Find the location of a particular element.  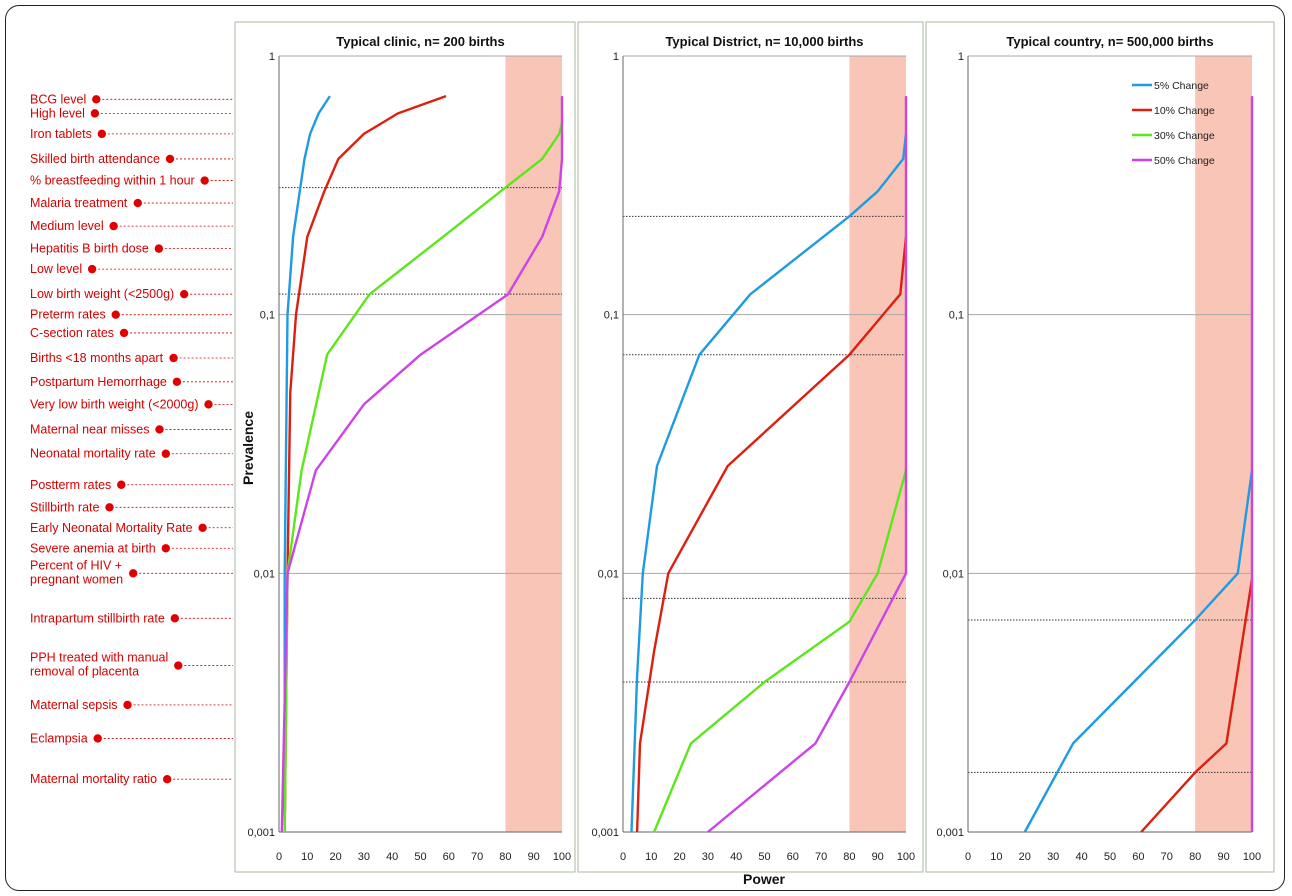

indicator-item: Medium level is located at coordinates (131, 226).